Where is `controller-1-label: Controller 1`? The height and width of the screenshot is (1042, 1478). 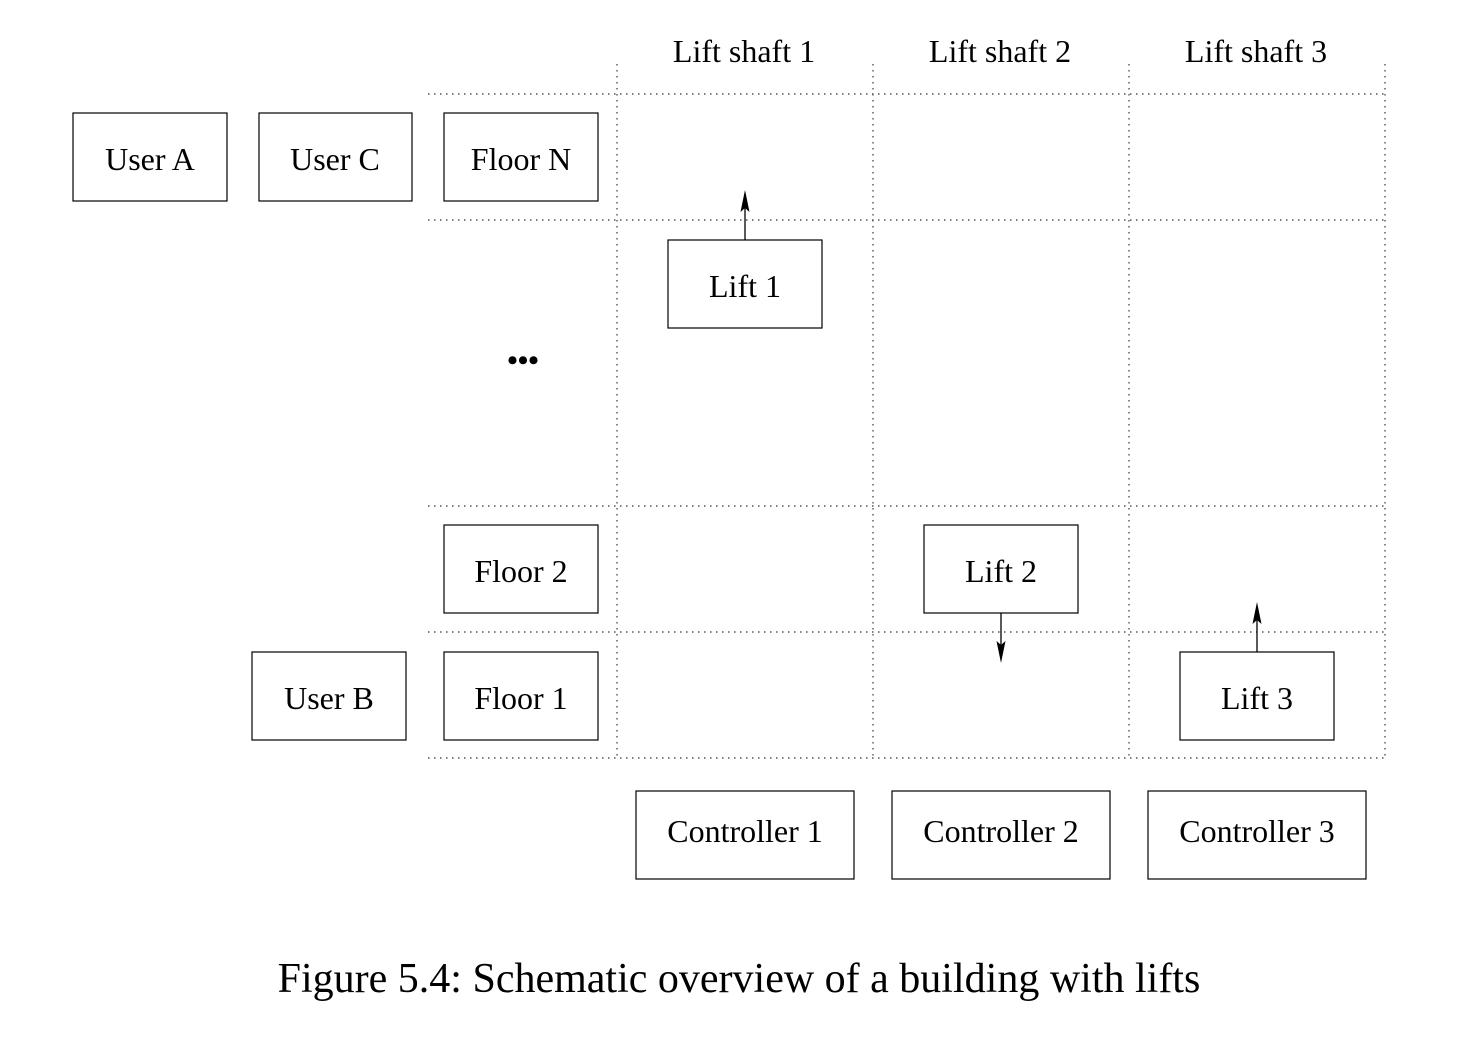 controller-1-label: Controller 1 is located at coordinates (745, 831).